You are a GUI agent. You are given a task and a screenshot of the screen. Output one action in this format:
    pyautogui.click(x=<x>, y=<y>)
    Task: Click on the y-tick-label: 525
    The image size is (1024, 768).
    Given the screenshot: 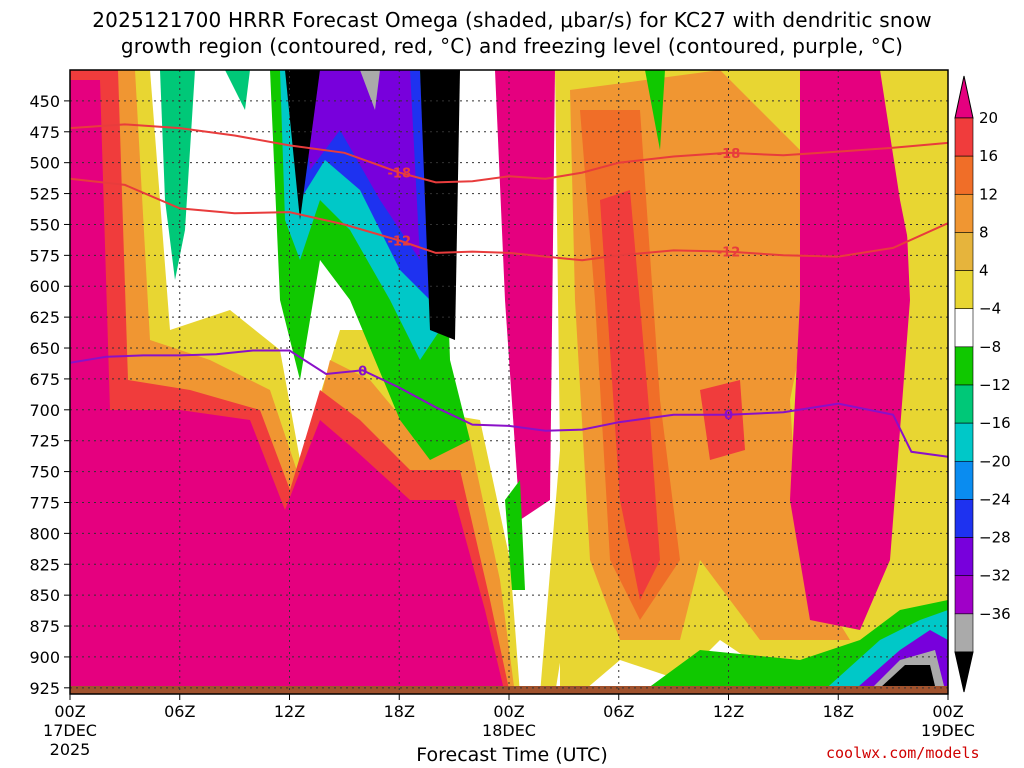 What is the action you would take?
    pyautogui.click(x=44, y=194)
    